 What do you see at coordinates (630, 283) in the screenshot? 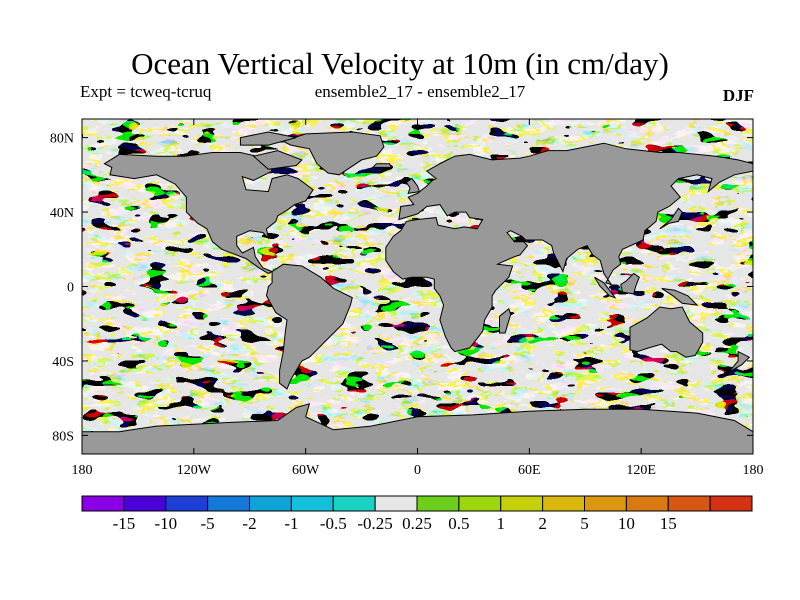
I see `land-borneo` at bounding box center [630, 283].